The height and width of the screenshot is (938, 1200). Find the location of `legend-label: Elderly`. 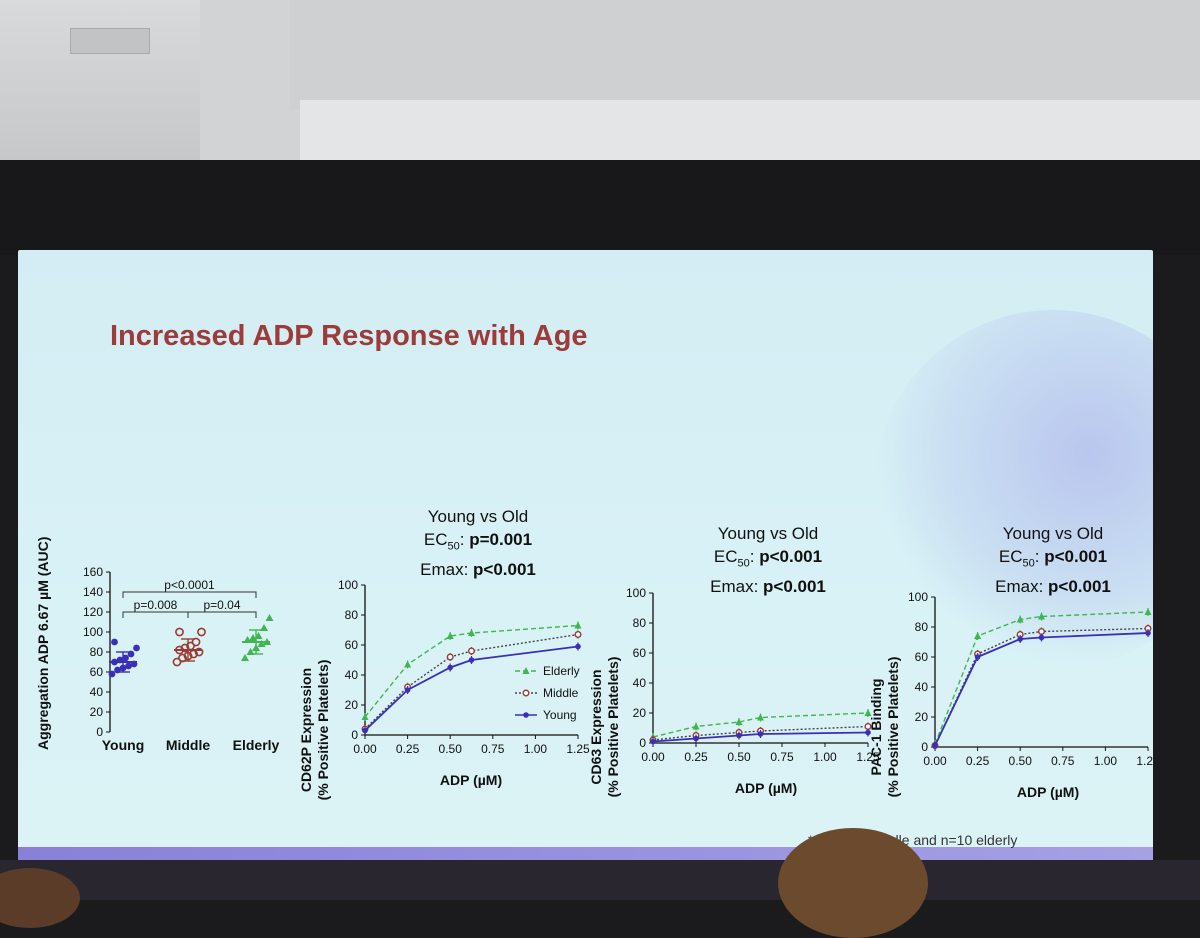

legend-label: Elderly is located at coordinates (561, 671).